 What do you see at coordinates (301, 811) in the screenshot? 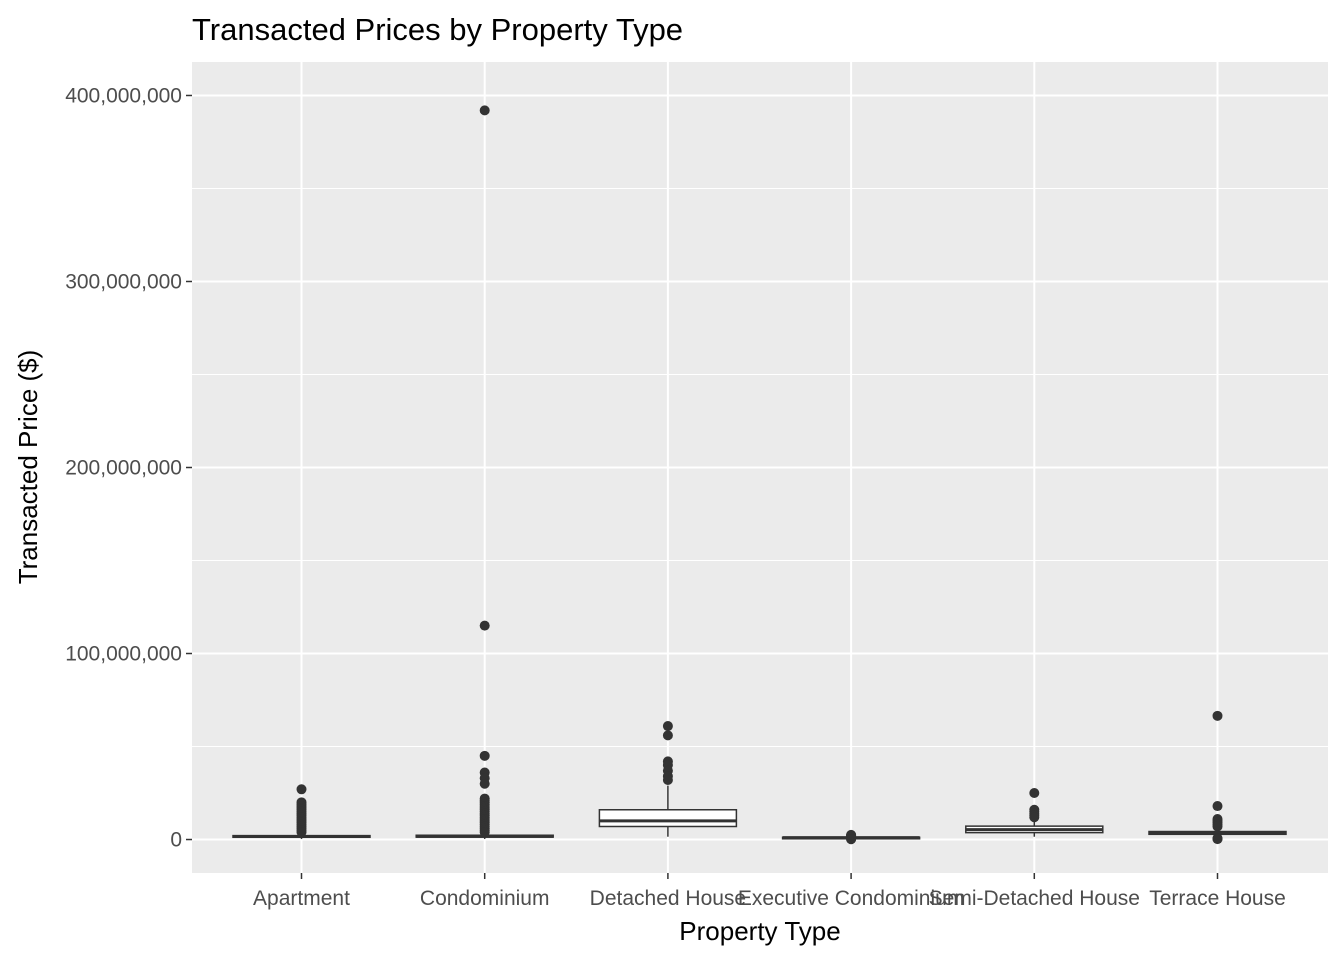
I see `box-apartment` at bounding box center [301, 811].